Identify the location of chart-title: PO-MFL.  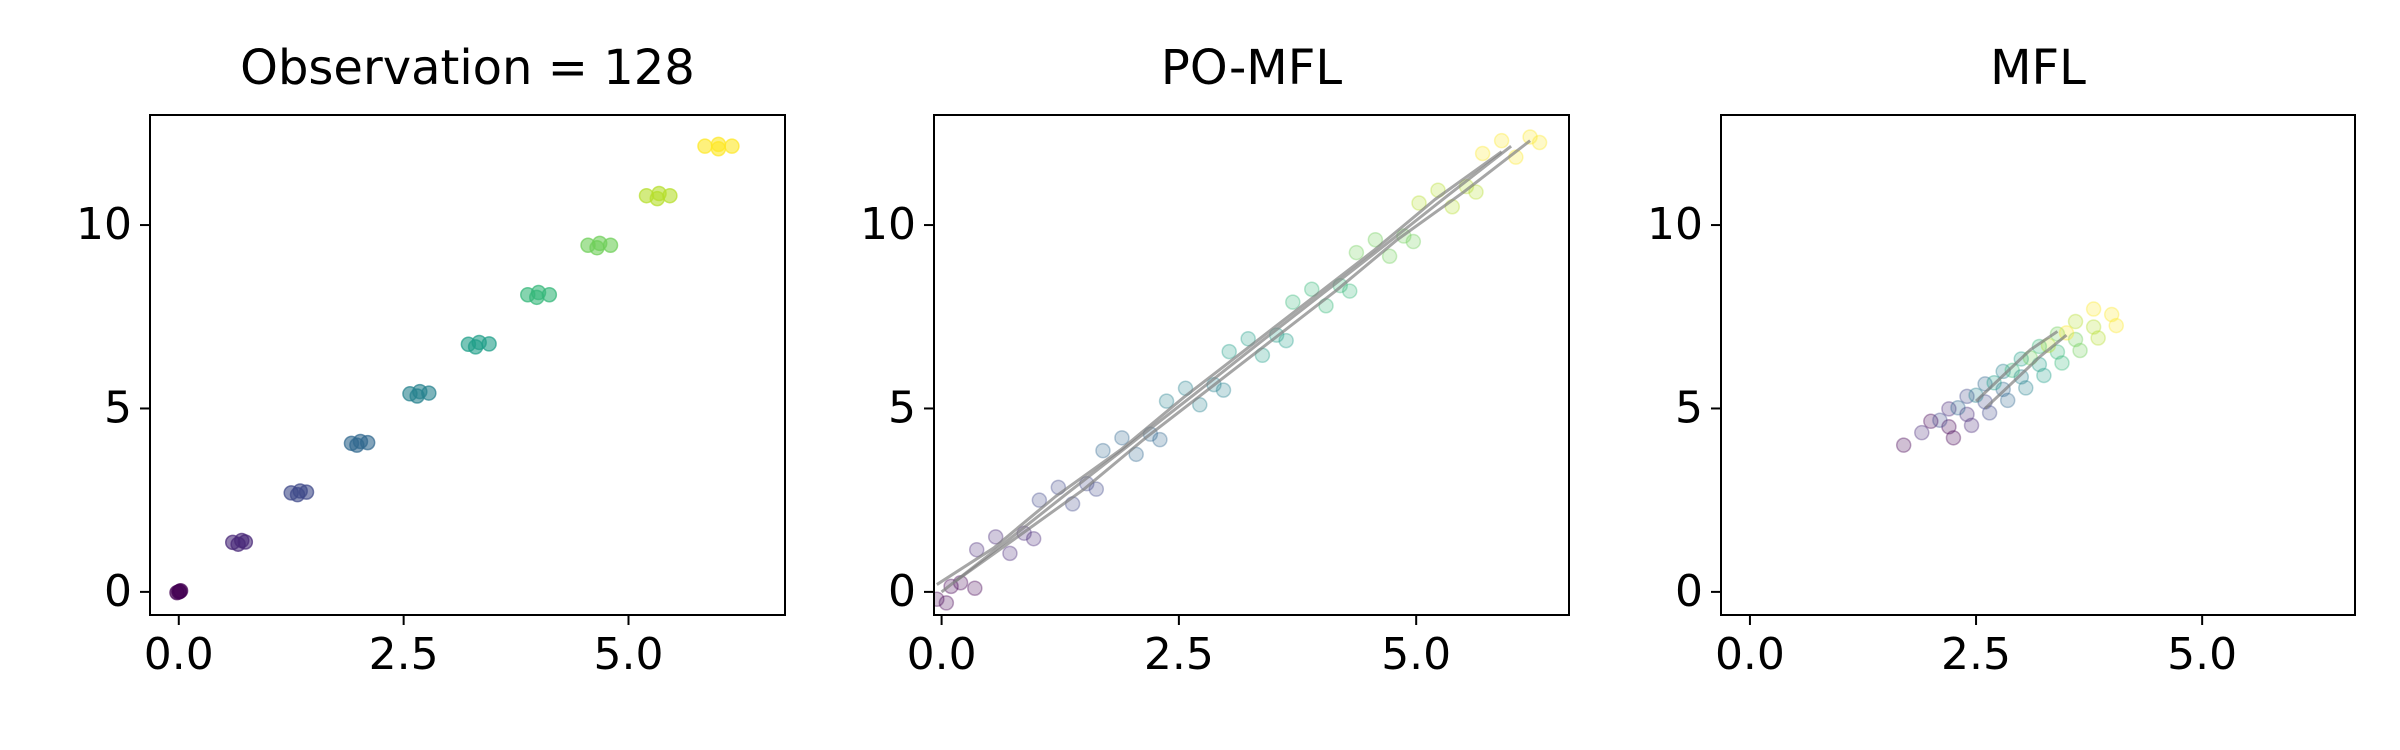
(1251, 68).